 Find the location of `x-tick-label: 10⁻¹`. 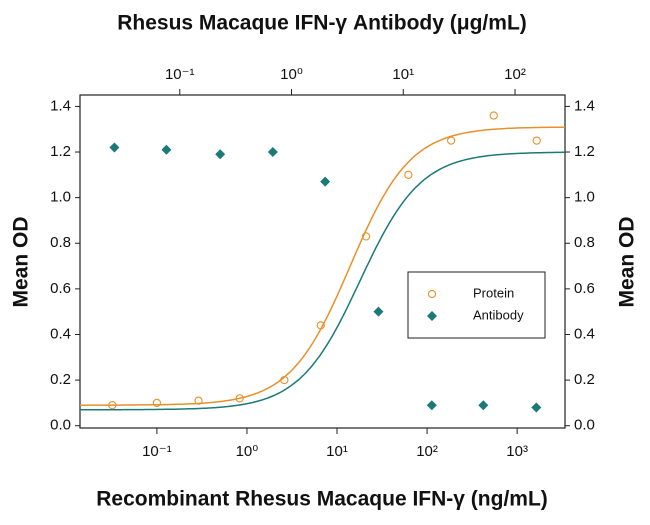

x-tick-label: 10⁻¹ is located at coordinates (157, 451).